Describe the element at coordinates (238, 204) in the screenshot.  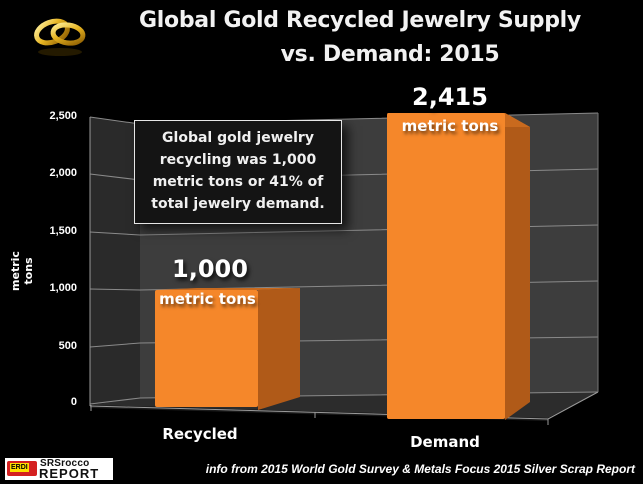
I see `annotation-line: total jewelry demand.` at that location.